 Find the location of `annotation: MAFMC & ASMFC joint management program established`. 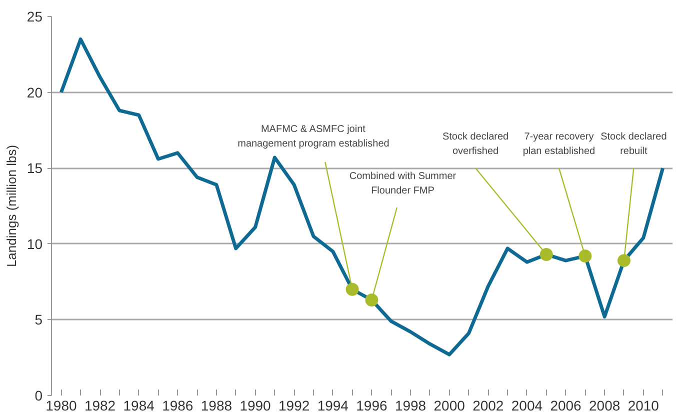

annotation: MAFMC & ASMFC joint management program established is located at coordinates (314, 137).